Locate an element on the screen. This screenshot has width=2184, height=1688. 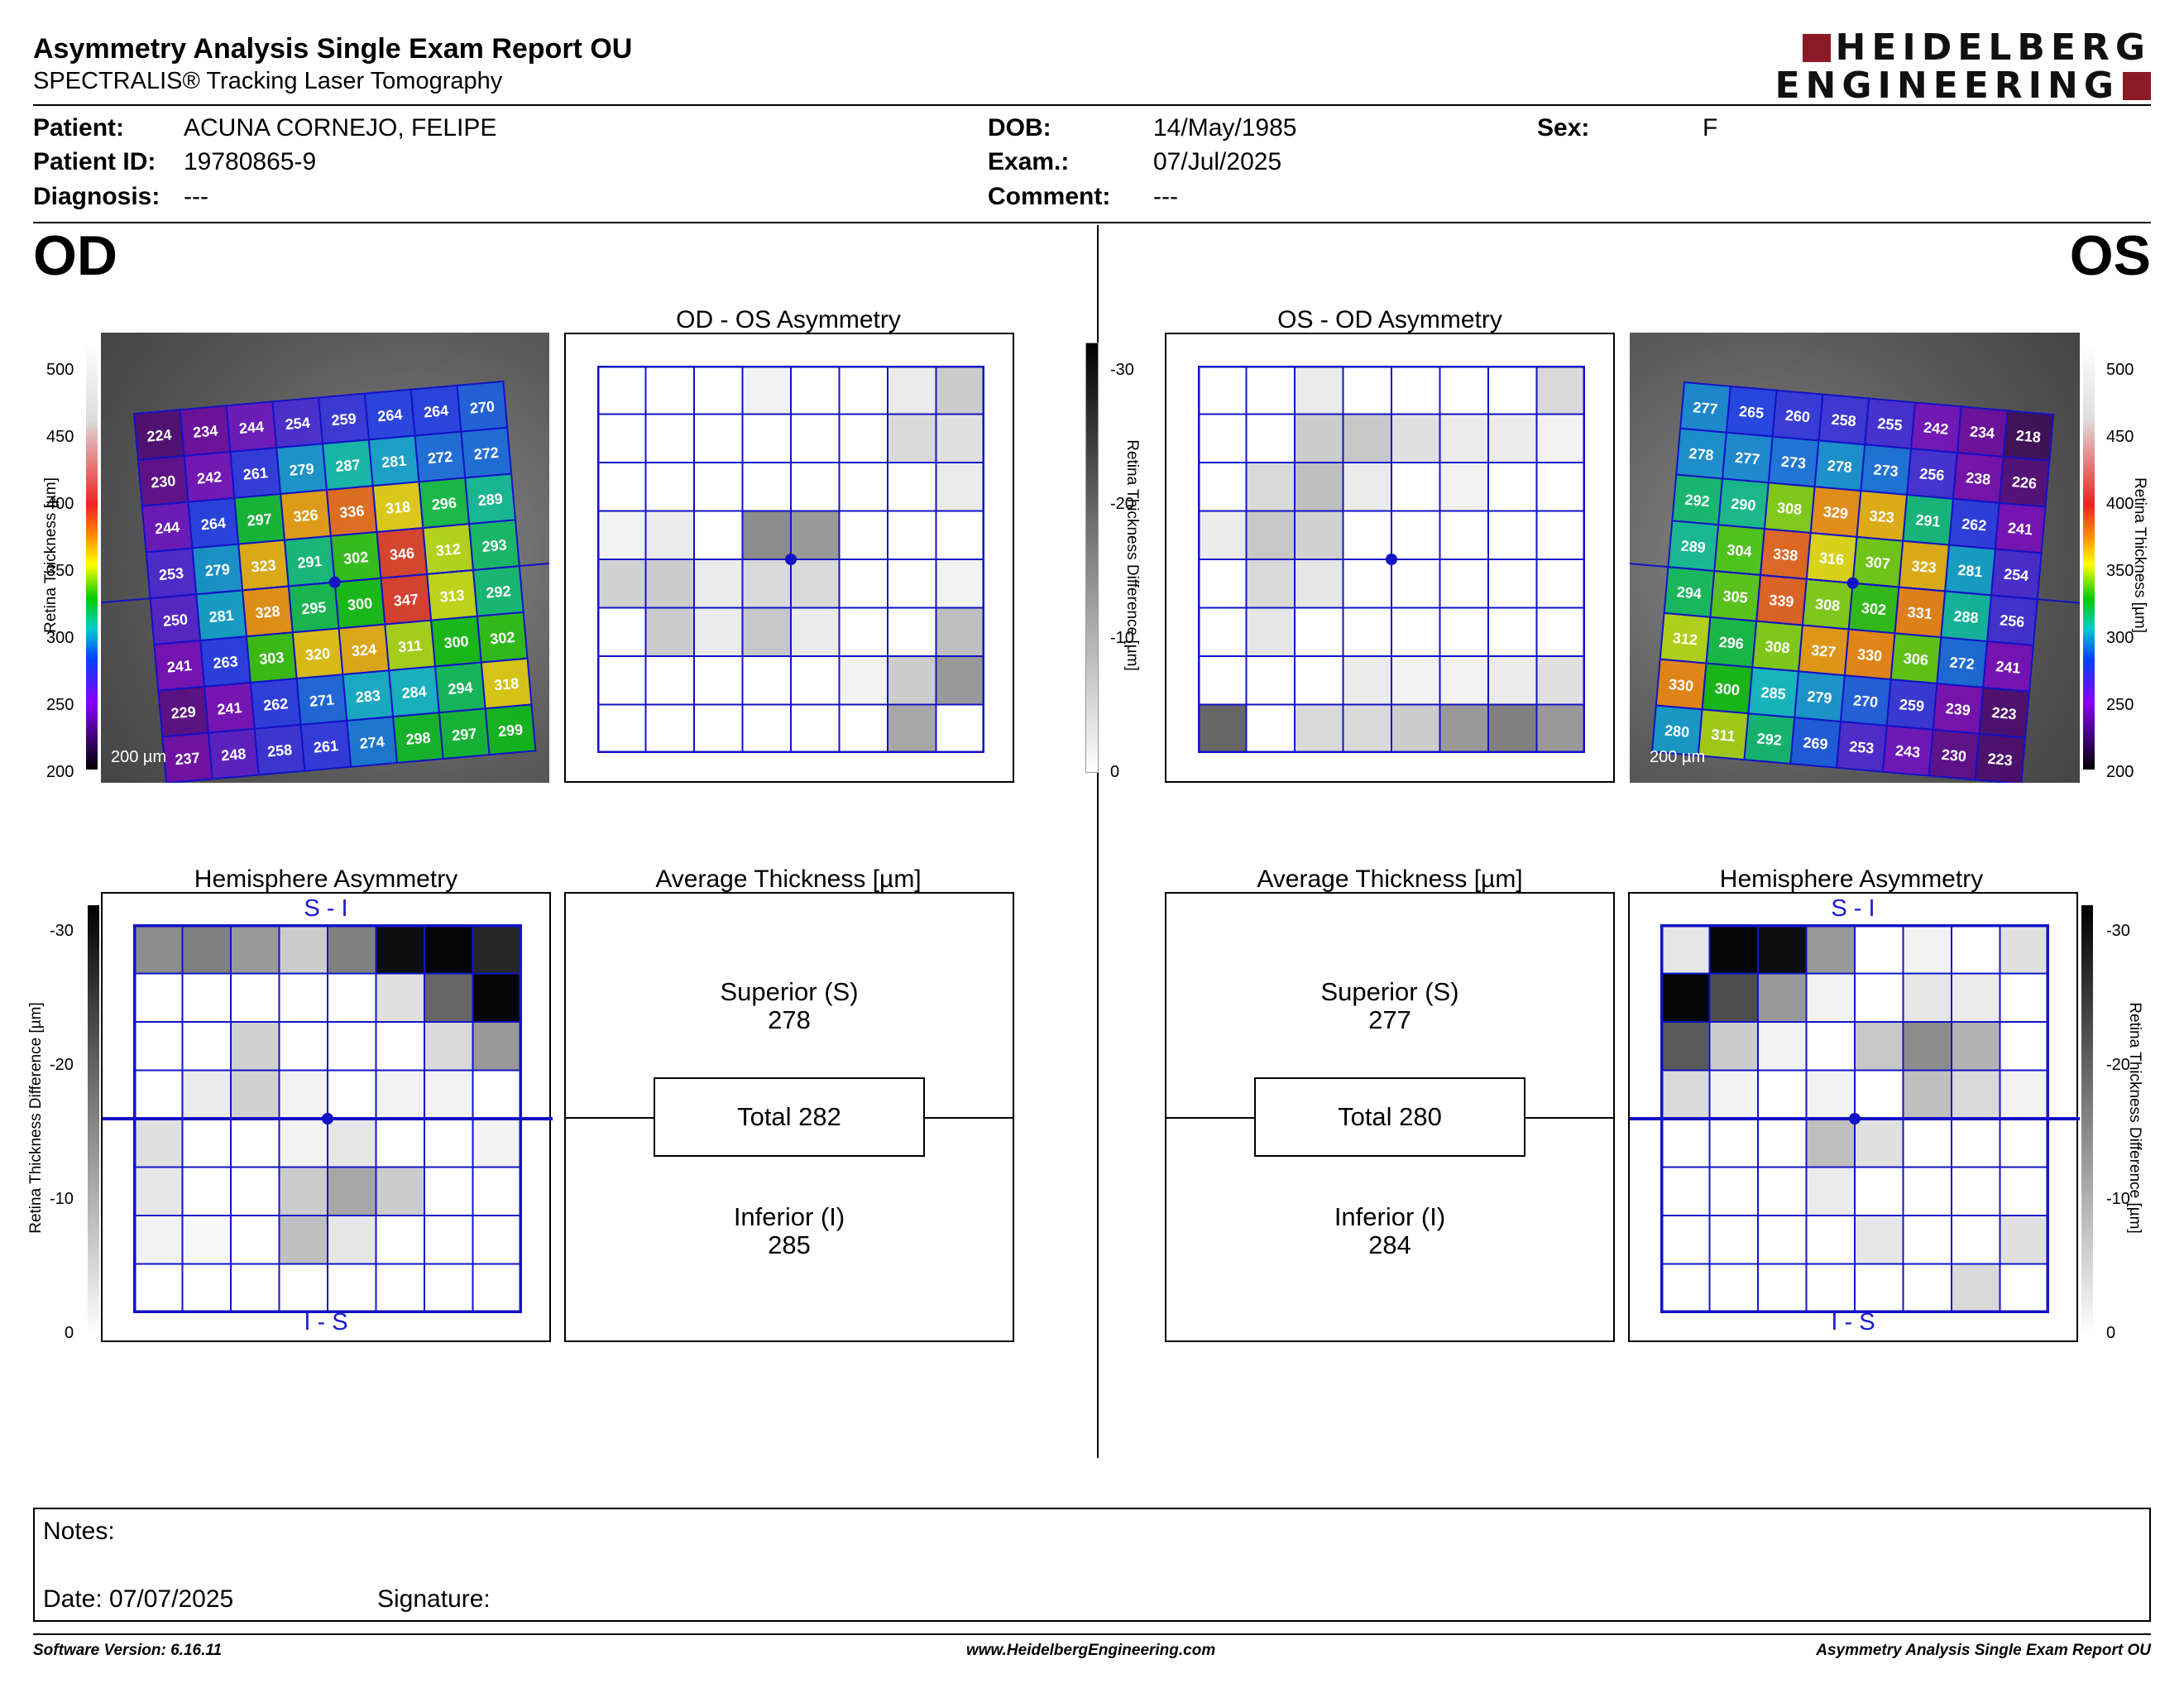
thickness-value: 281 is located at coordinates (394, 462).